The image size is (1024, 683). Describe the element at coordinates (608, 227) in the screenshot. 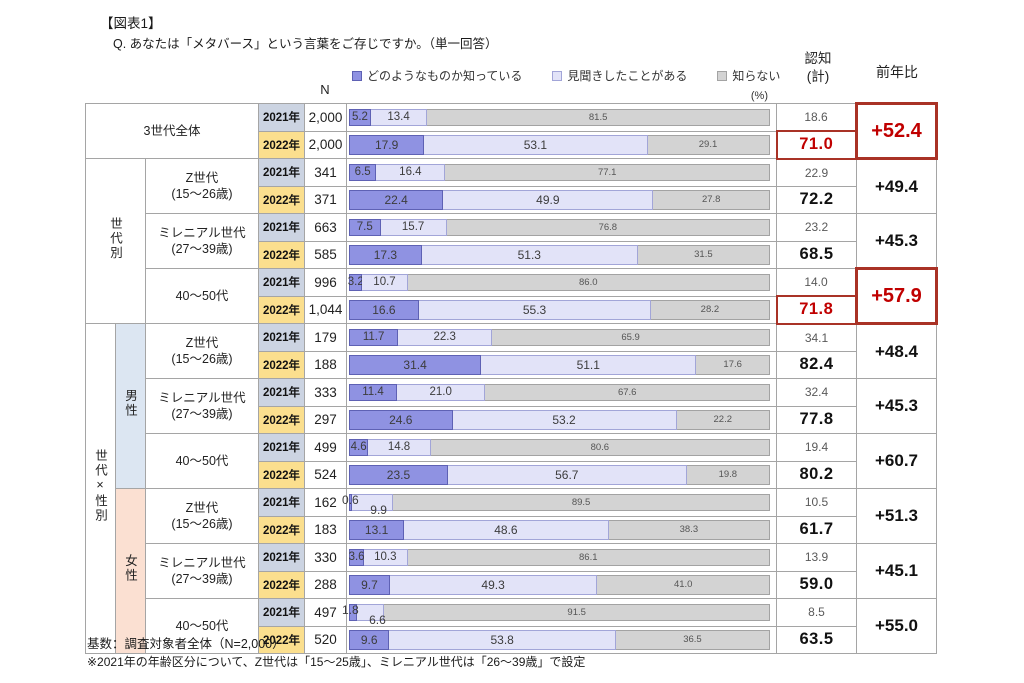

I see `segment-unknown: 76.8` at that location.